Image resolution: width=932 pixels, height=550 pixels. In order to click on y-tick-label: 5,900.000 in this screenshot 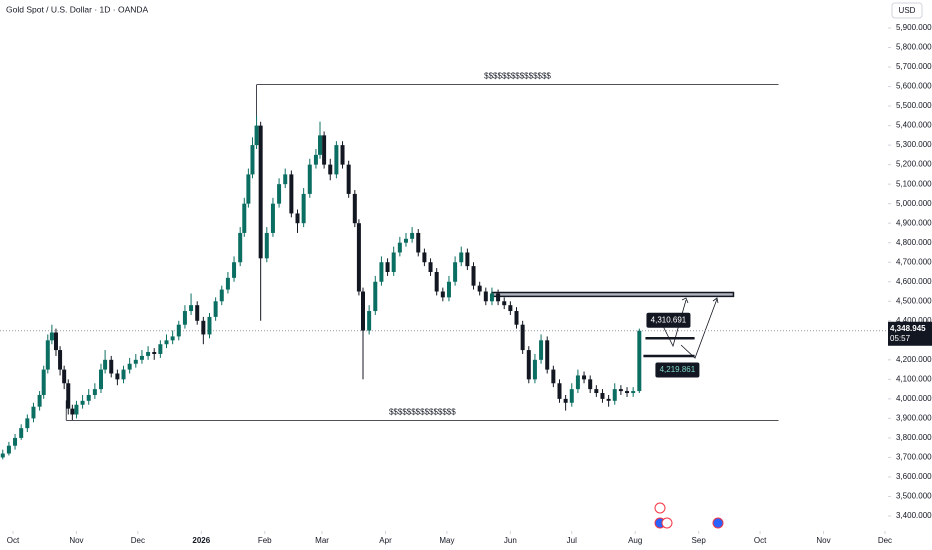, I will do `click(914, 27)`.